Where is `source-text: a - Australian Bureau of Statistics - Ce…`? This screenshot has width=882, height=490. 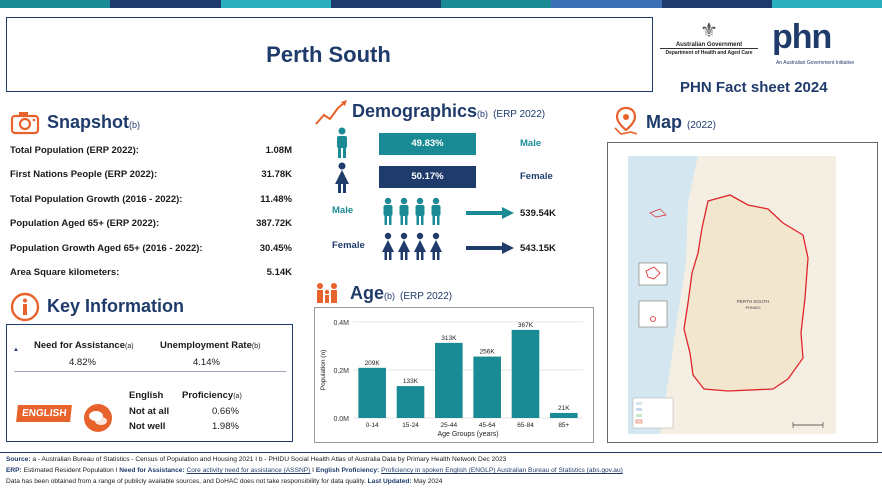
source-text: a - Australian Bureau of Statistics - Ce… is located at coordinates (268, 459).